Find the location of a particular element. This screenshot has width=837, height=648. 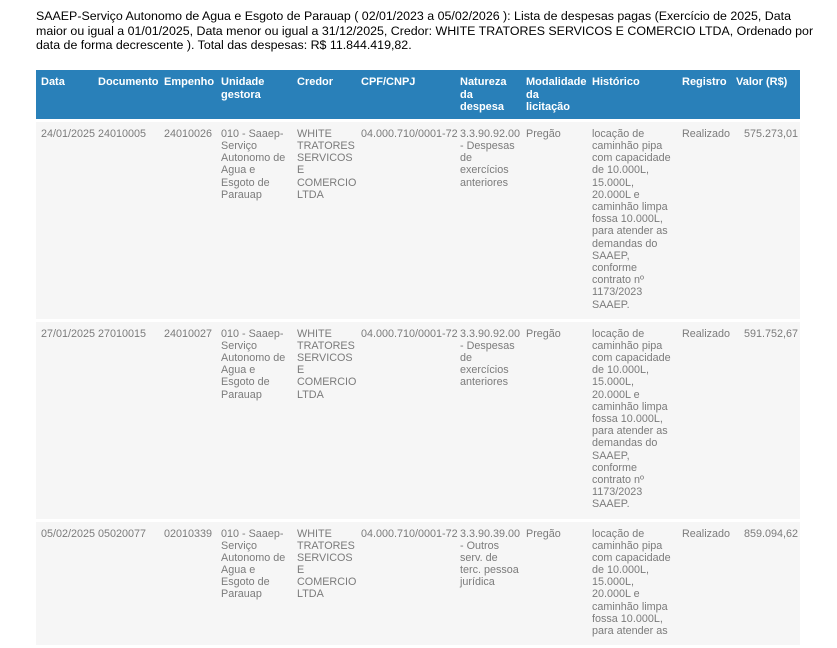

cell-valor: 859.094,62 is located at coordinates (765, 583).